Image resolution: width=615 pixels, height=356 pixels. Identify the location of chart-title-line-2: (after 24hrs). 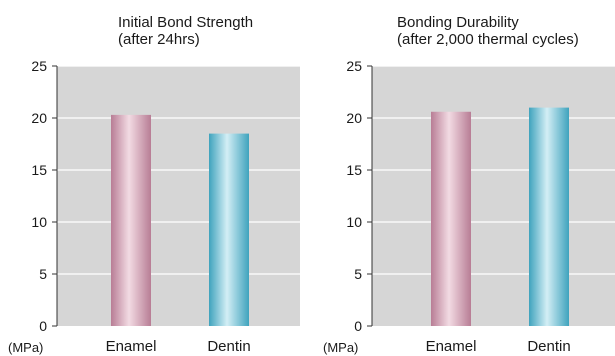
(159, 39).